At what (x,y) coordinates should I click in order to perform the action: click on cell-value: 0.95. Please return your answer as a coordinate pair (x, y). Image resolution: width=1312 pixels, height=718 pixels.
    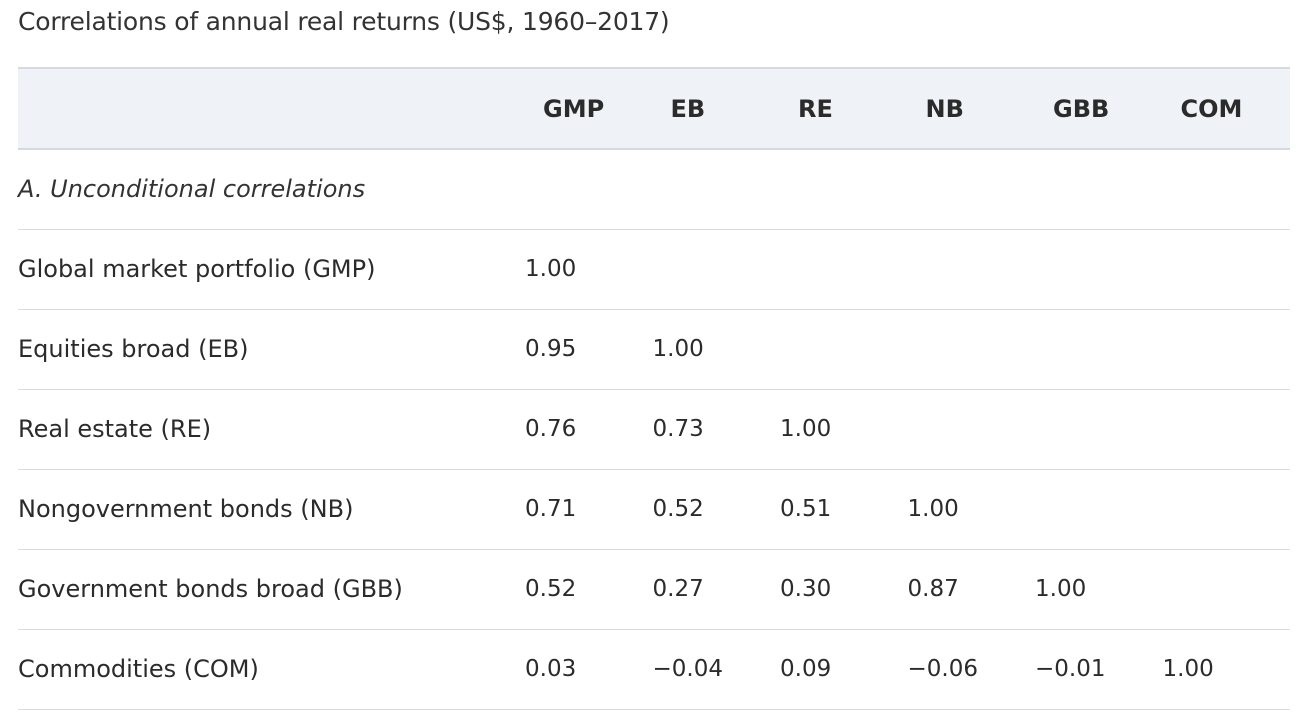
    Looking at the image, I should click on (551, 349).